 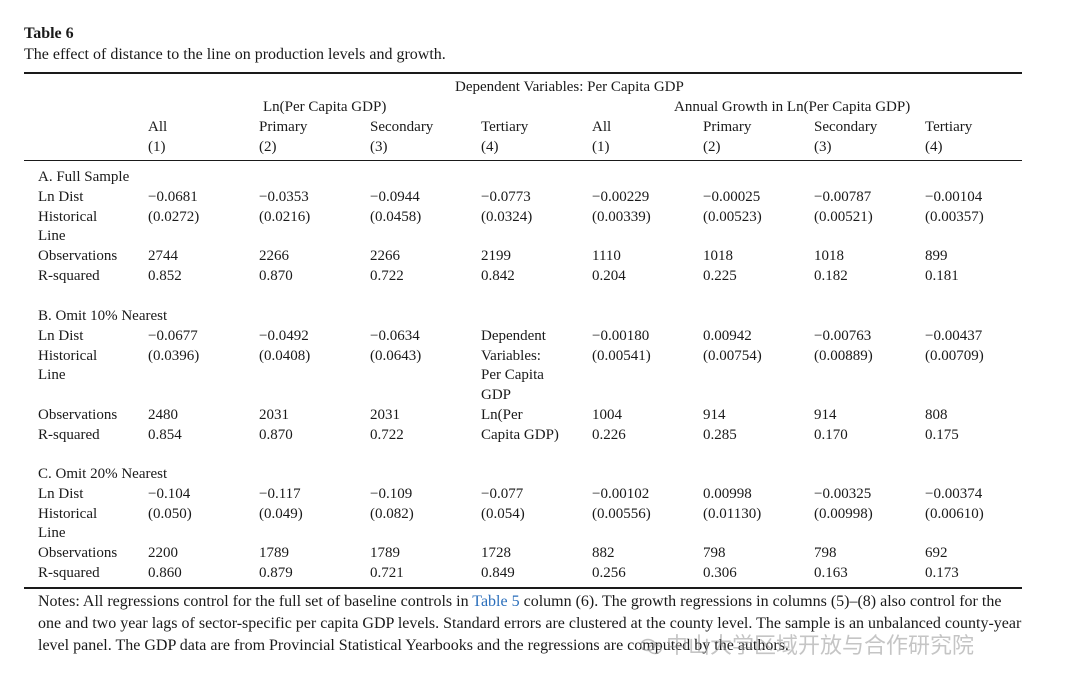 What do you see at coordinates (163, 553) in the screenshot?
I see `obs-cell: 2200` at bounding box center [163, 553].